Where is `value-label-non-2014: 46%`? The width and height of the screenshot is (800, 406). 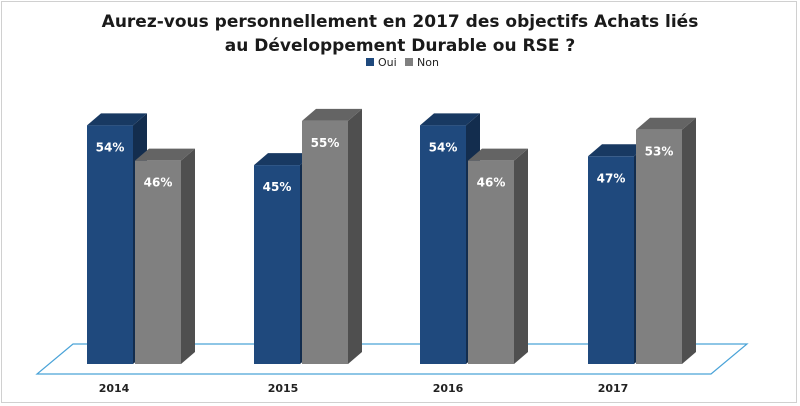 value-label-non-2014: 46% is located at coordinates (158, 183).